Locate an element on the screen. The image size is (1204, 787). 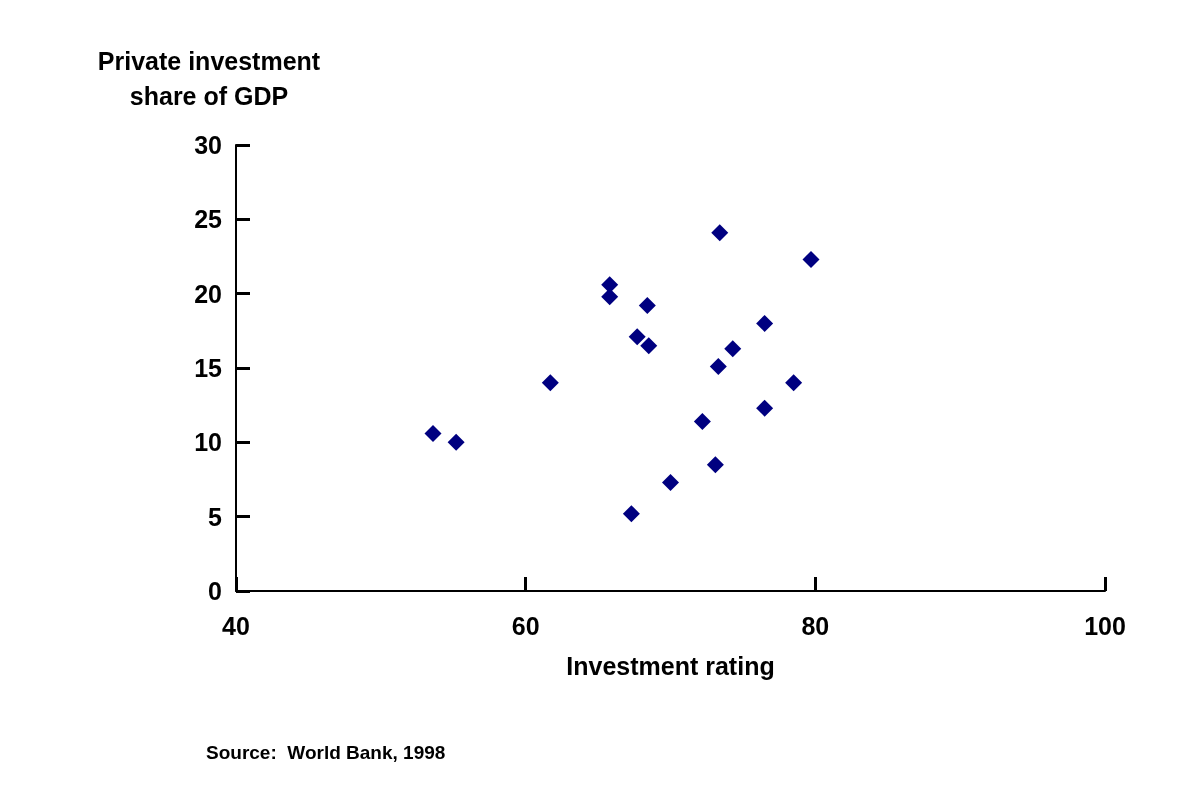
x-tick-label: 60 is located at coordinates (525, 625).